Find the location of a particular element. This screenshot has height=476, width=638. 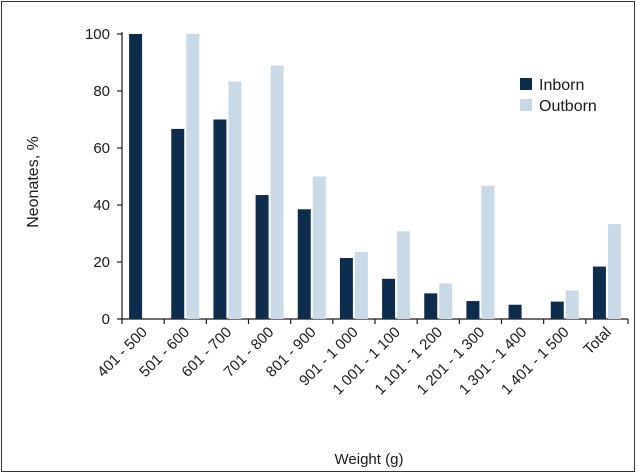

y-tick-label: 20 is located at coordinates (101, 262).